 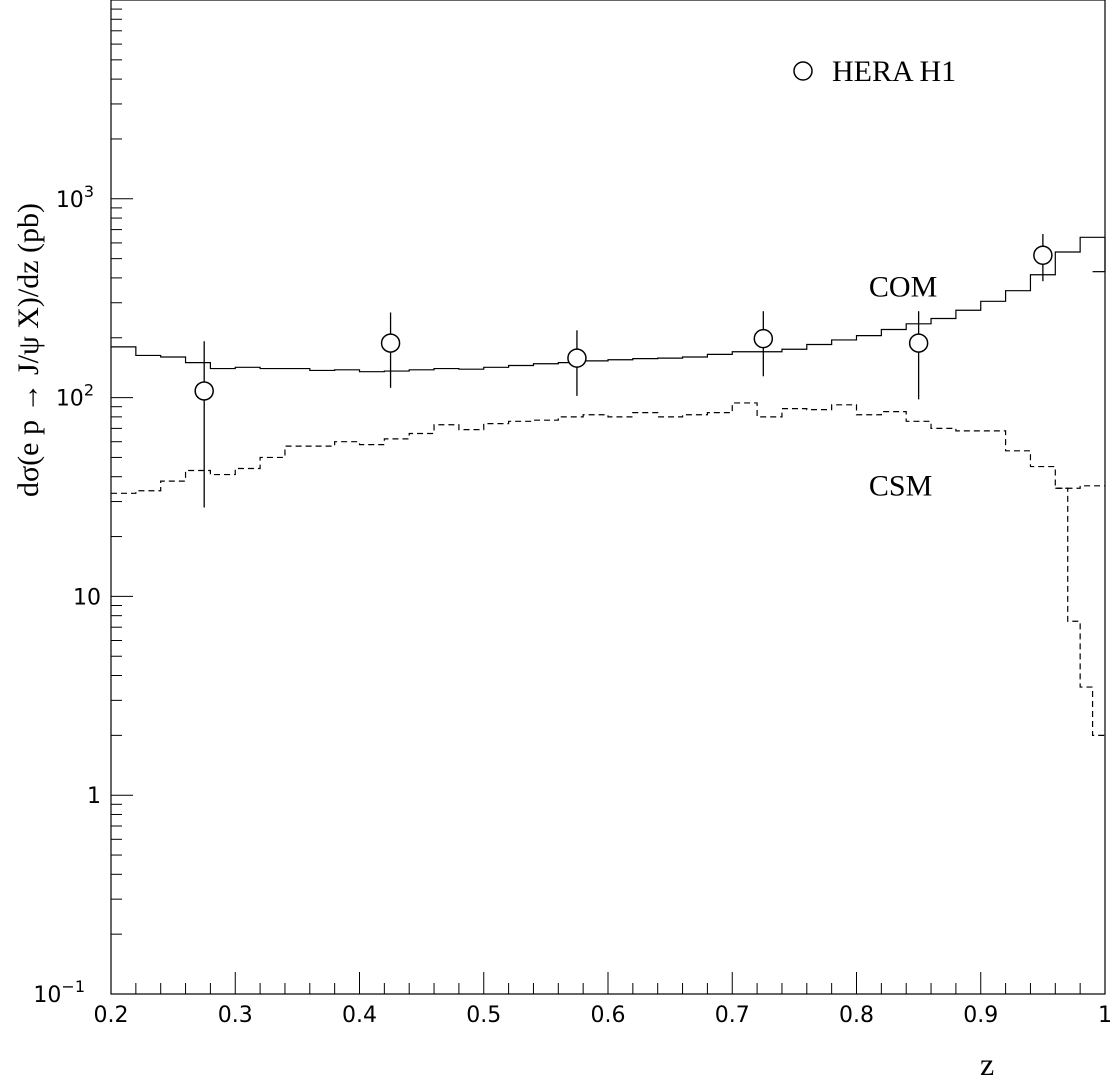 What do you see at coordinates (894, 71) in the screenshot?
I see `legend-label-hera-h1: HERA H1` at bounding box center [894, 71].